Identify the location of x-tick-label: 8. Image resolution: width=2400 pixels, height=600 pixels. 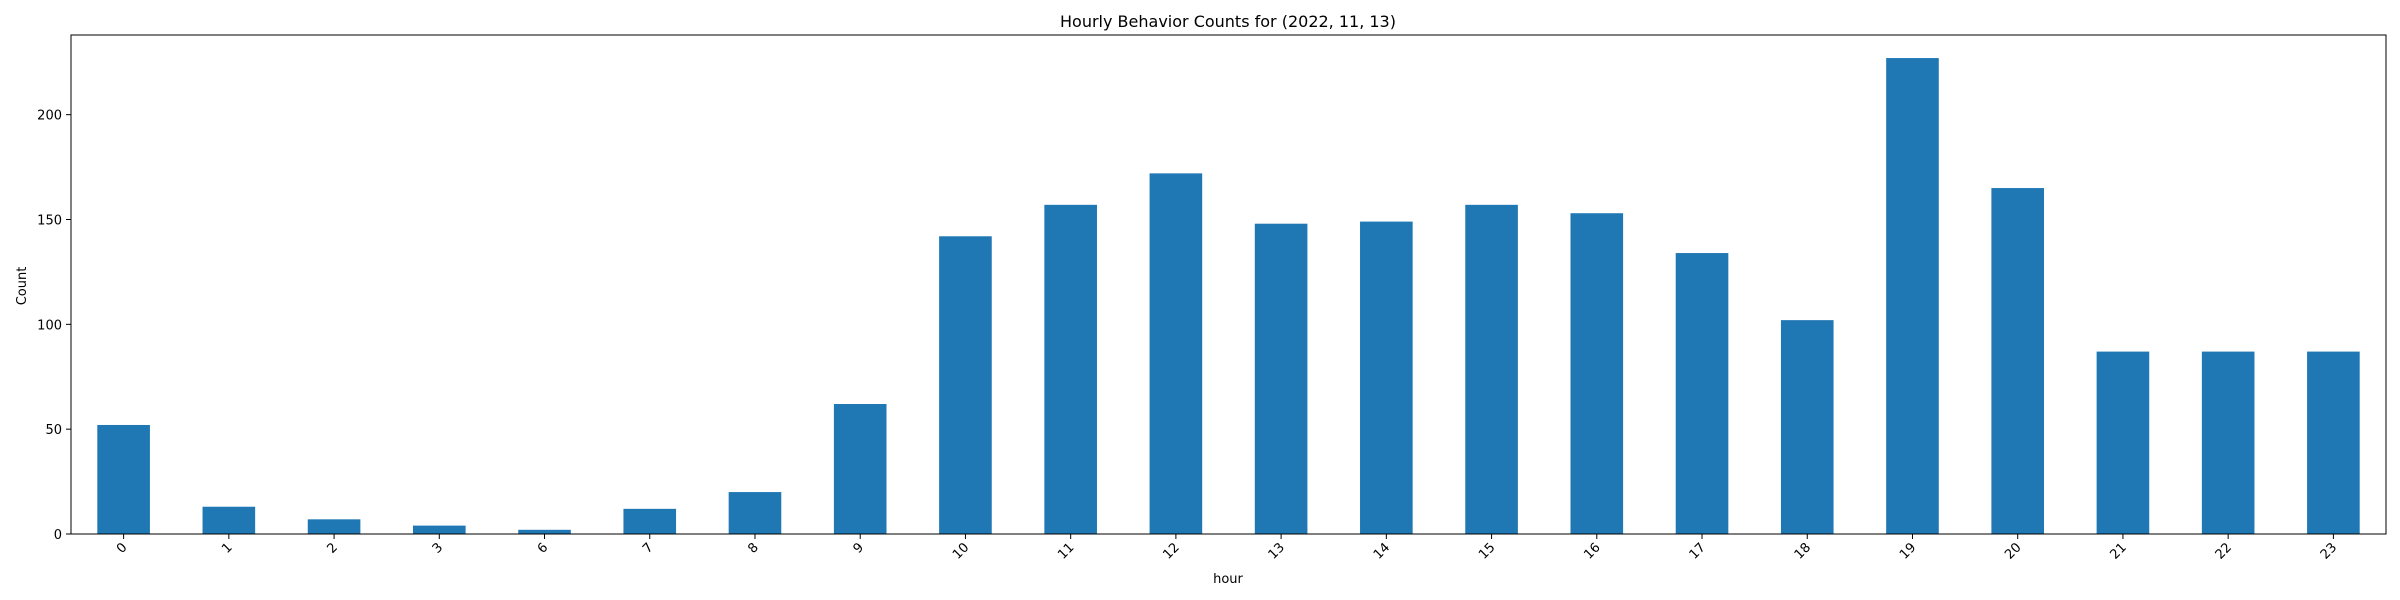
(753, 548).